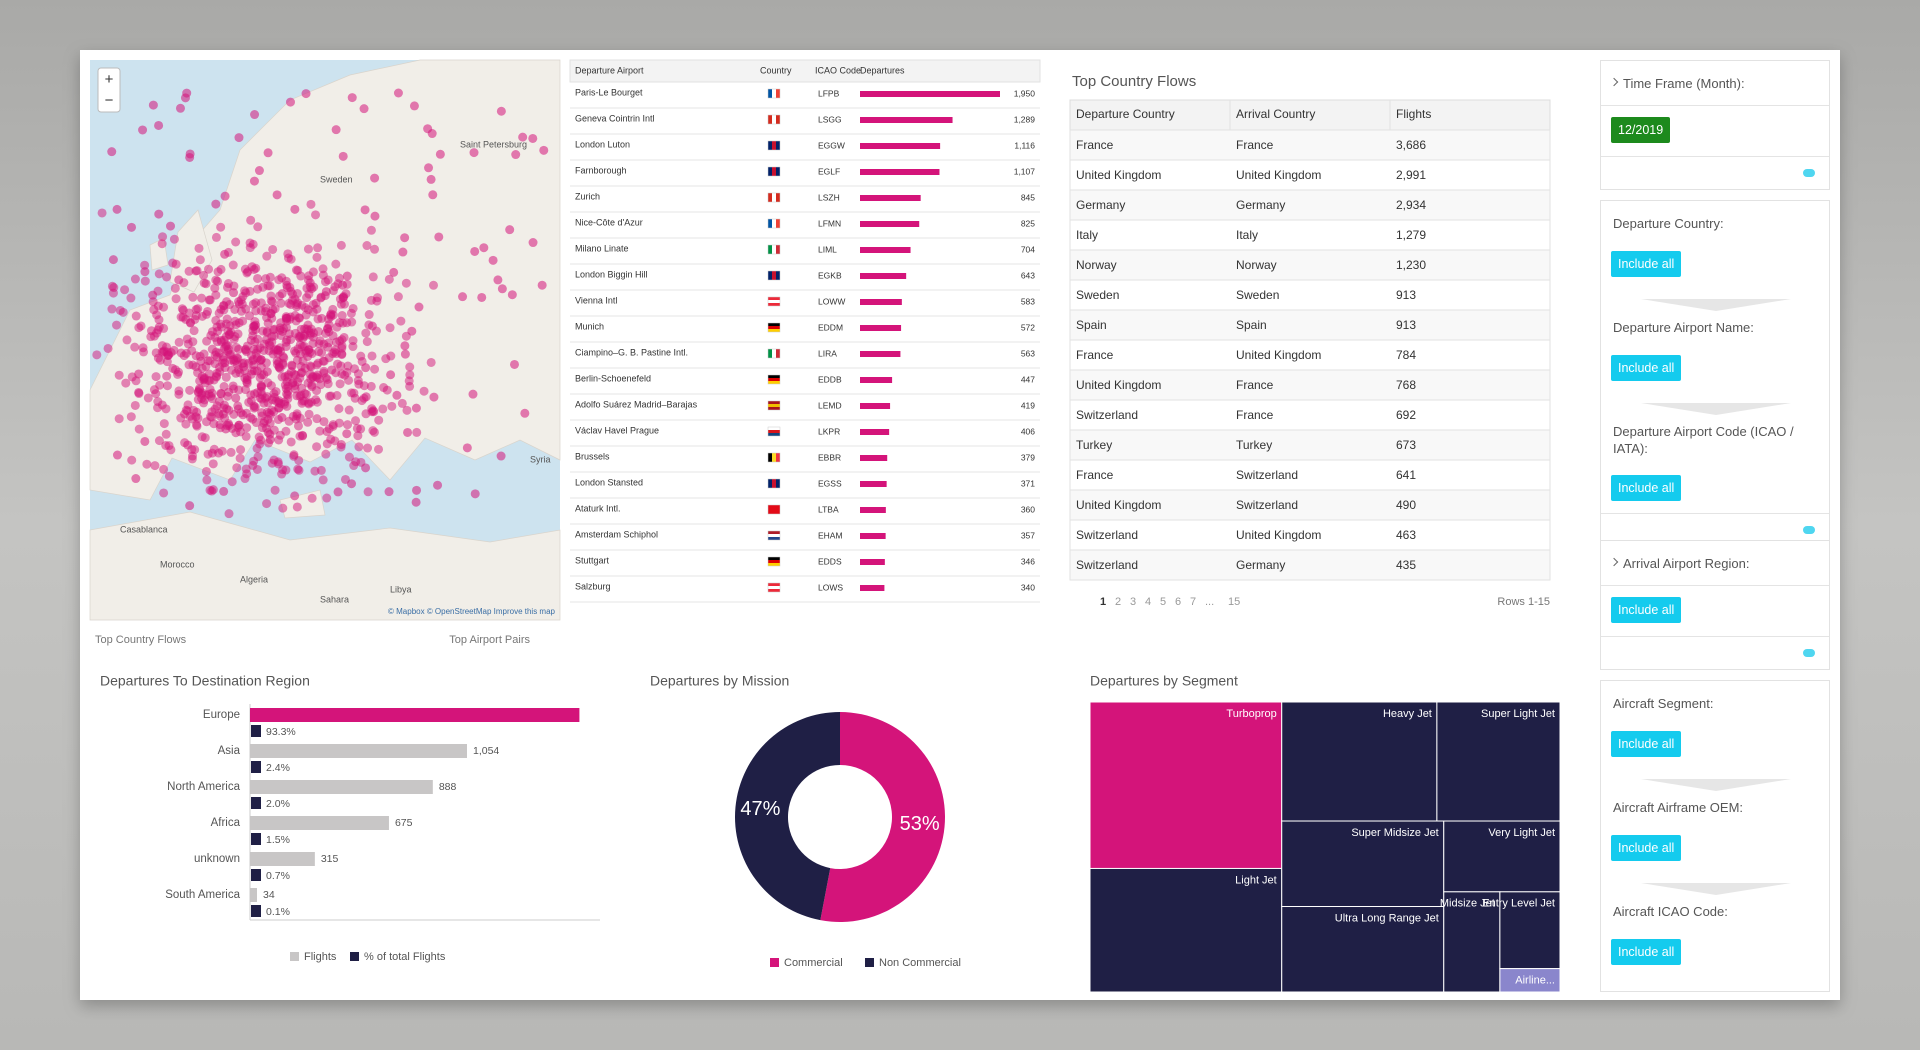  What do you see at coordinates (1715, 605) in the screenshot?
I see `filter-group: Arrival Airport Region: Include all` at bounding box center [1715, 605].